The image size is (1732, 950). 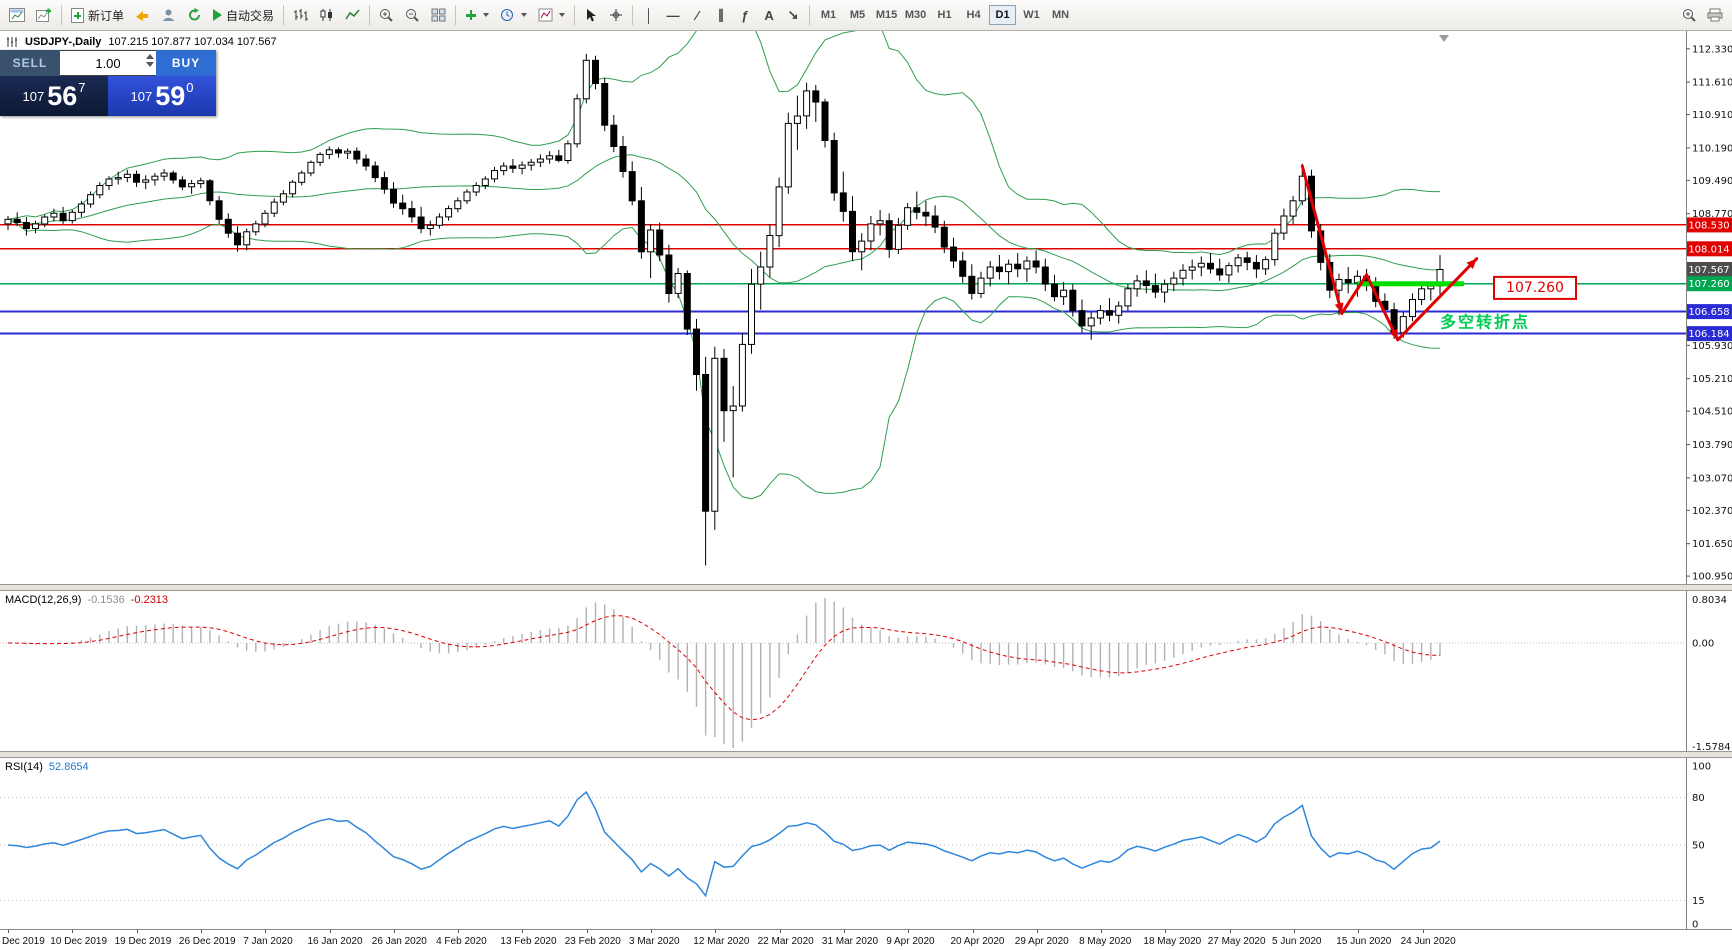 I want to click on trendline-tool: ∕, so click(x=697, y=15).